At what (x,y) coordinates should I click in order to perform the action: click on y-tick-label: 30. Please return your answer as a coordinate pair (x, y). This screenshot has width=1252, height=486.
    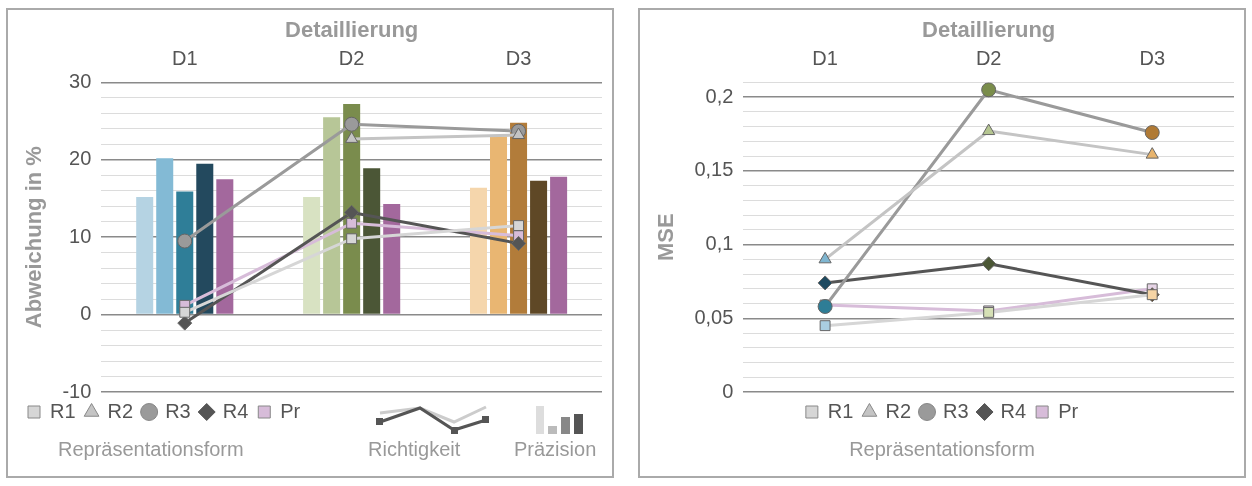
    Looking at the image, I should click on (80, 80).